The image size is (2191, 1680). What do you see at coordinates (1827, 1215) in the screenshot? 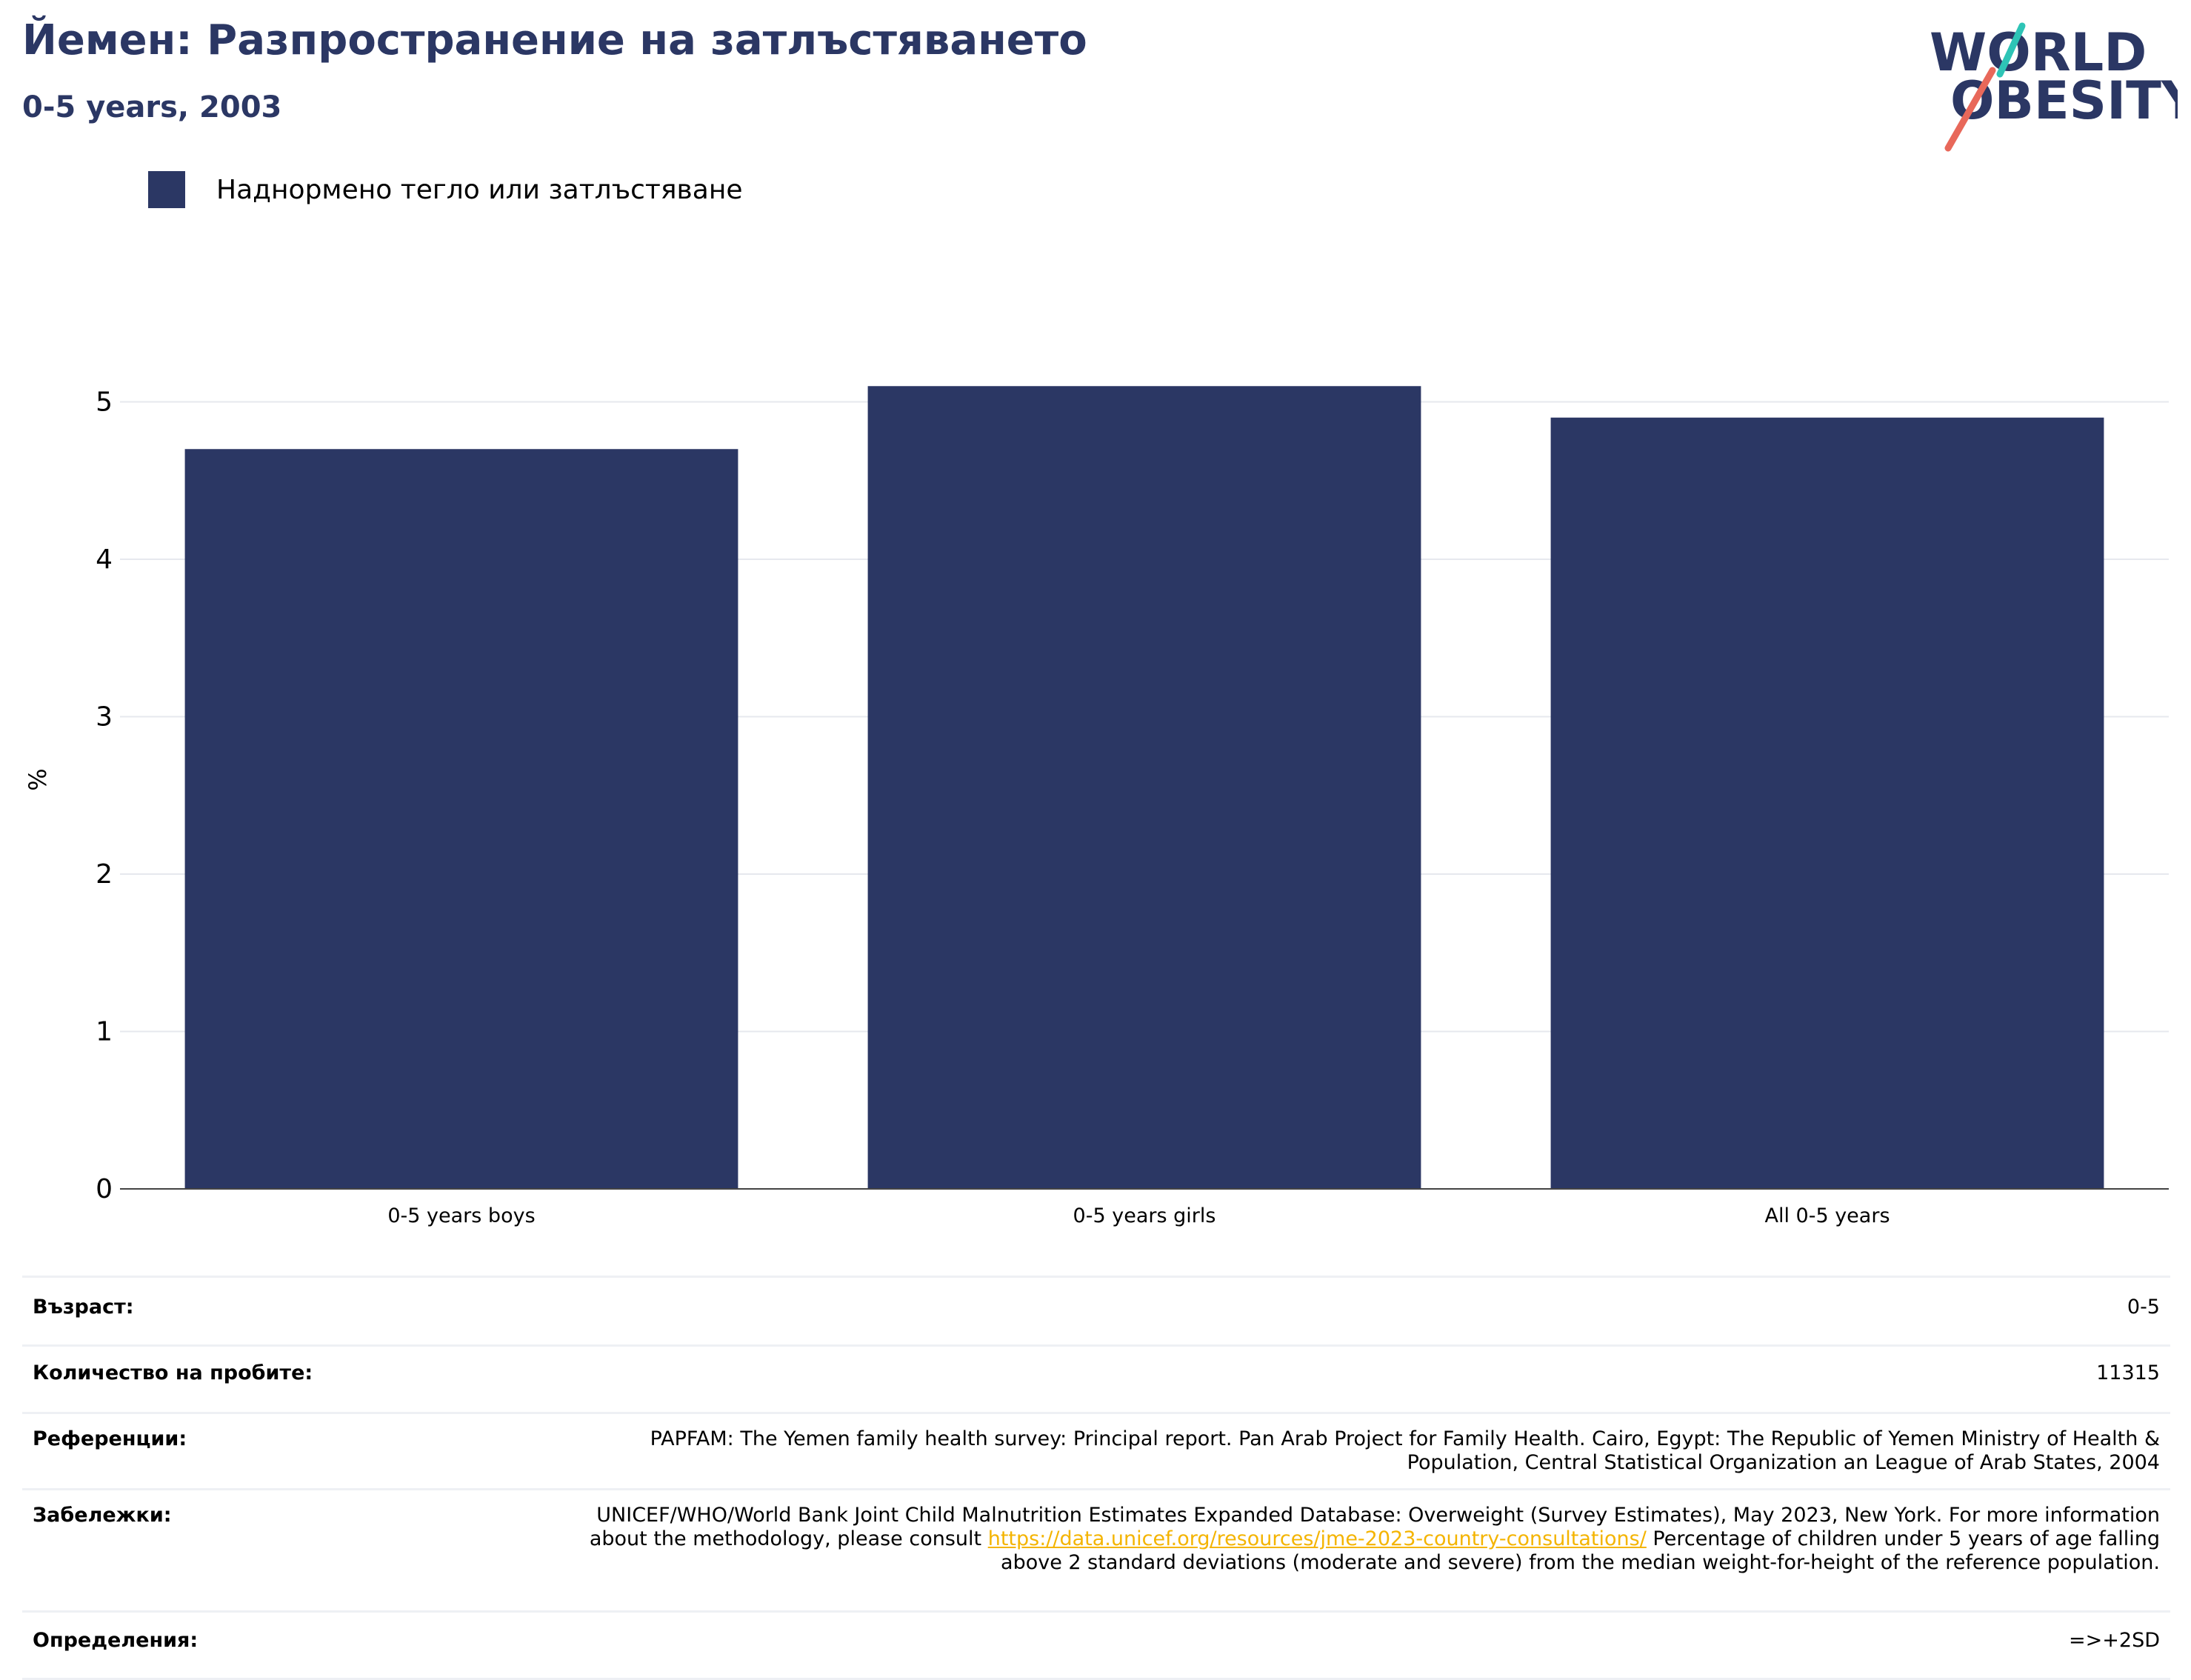
I see `x-tick-label: All 0-5 years` at bounding box center [1827, 1215].